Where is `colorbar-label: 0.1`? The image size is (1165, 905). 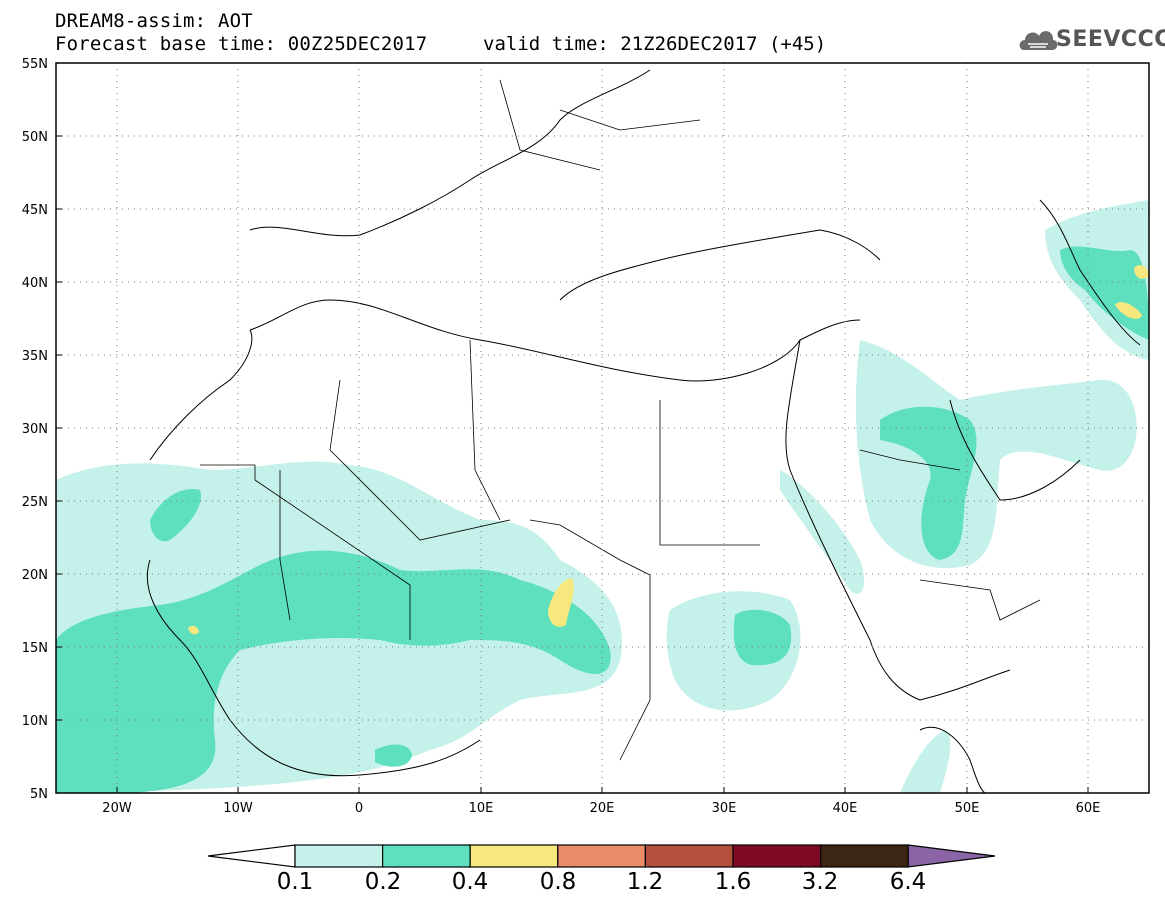 colorbar-label: 0.1 is located at coordinates (295, 882).